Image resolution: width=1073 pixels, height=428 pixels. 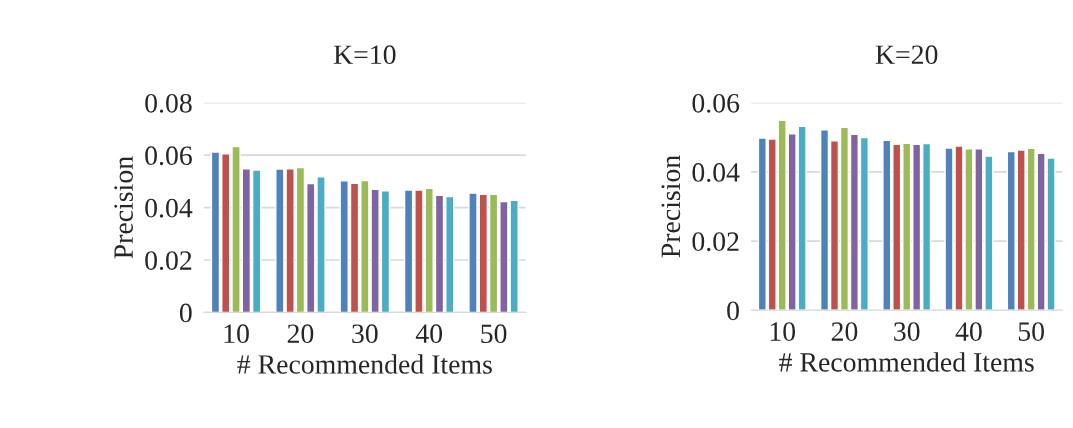 I want to click on y-tick-label: 0.08, so click(x=168, y=103).